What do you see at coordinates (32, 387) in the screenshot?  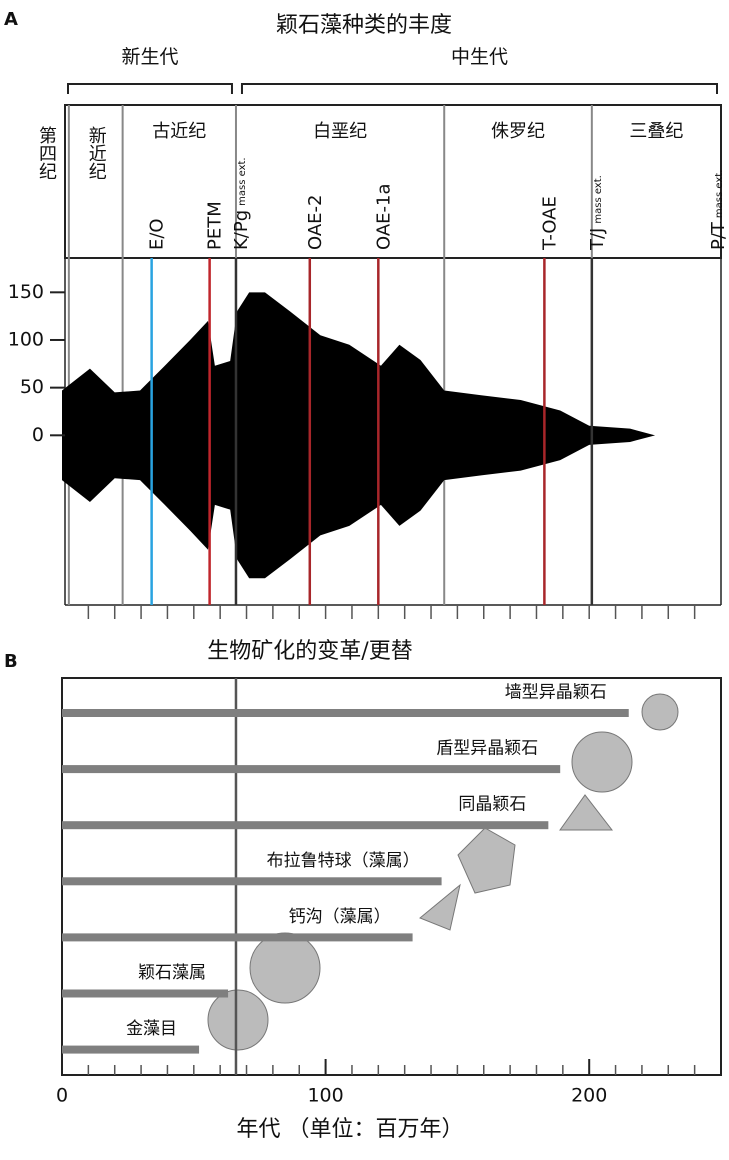 I see `y-tick-label: 50` at bounding box center [32, 387].